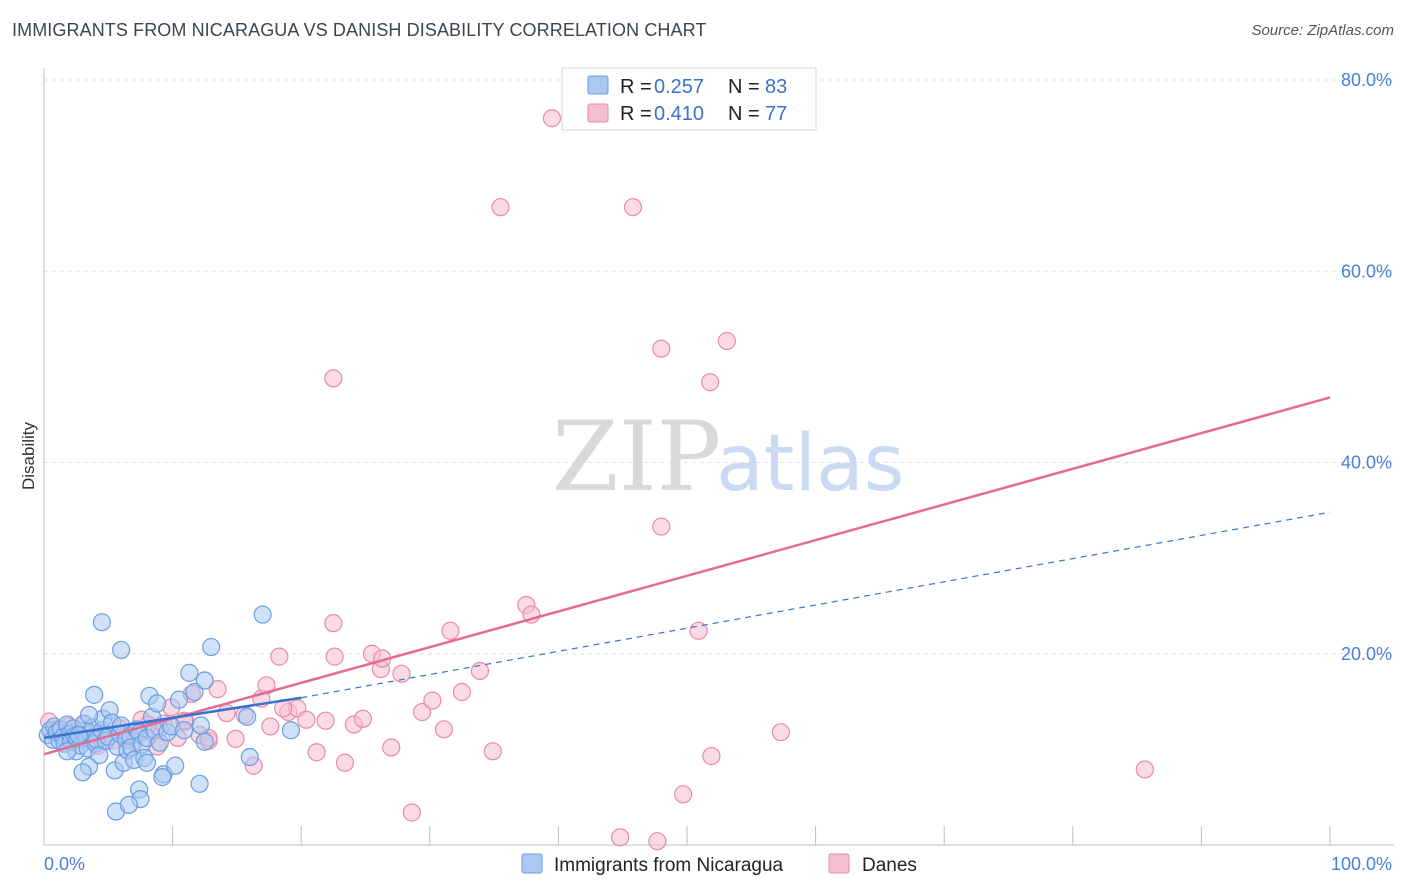 Image resolution: width=1406 pixels, height=892 pixels. What do you see at coordinates (598, 85) in the screenshot?
I see `legend-swatch-blue` at bounding box center [598, 85].